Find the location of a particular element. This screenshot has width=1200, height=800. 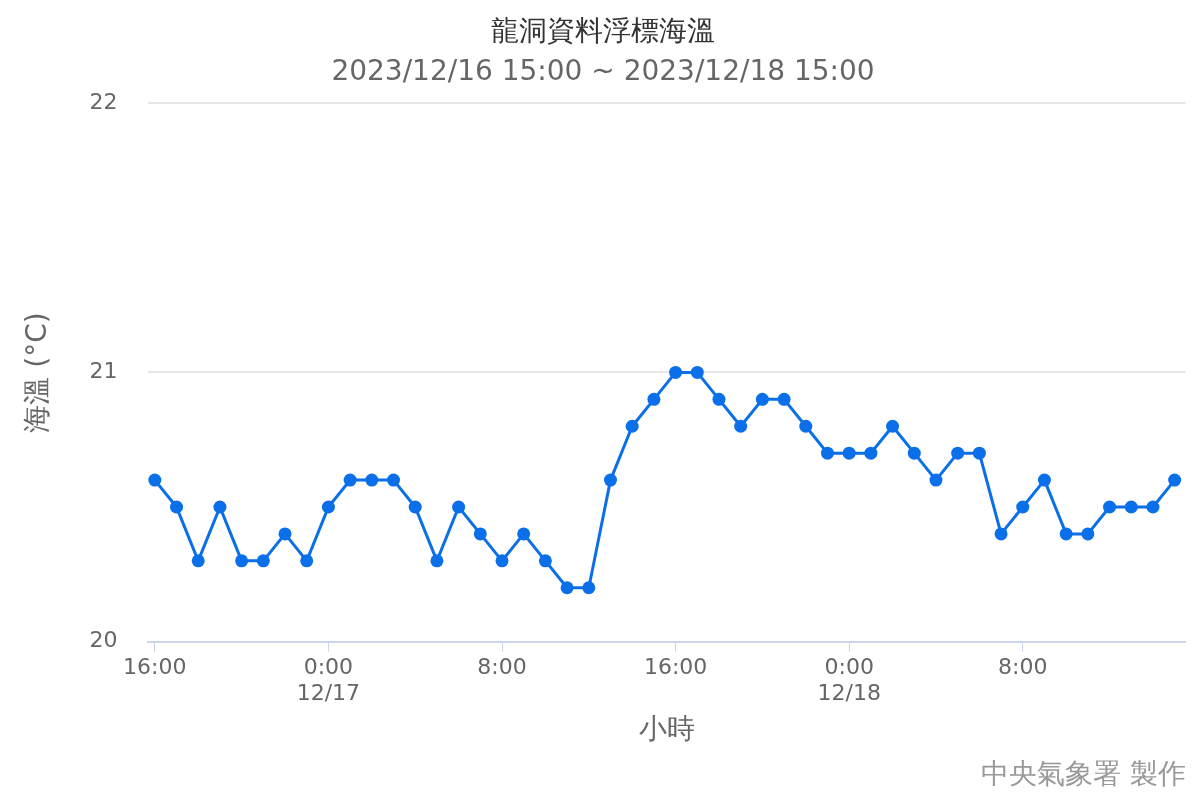

x-tick-label: 0:00 12/18 is located at coordinates (849, 679).